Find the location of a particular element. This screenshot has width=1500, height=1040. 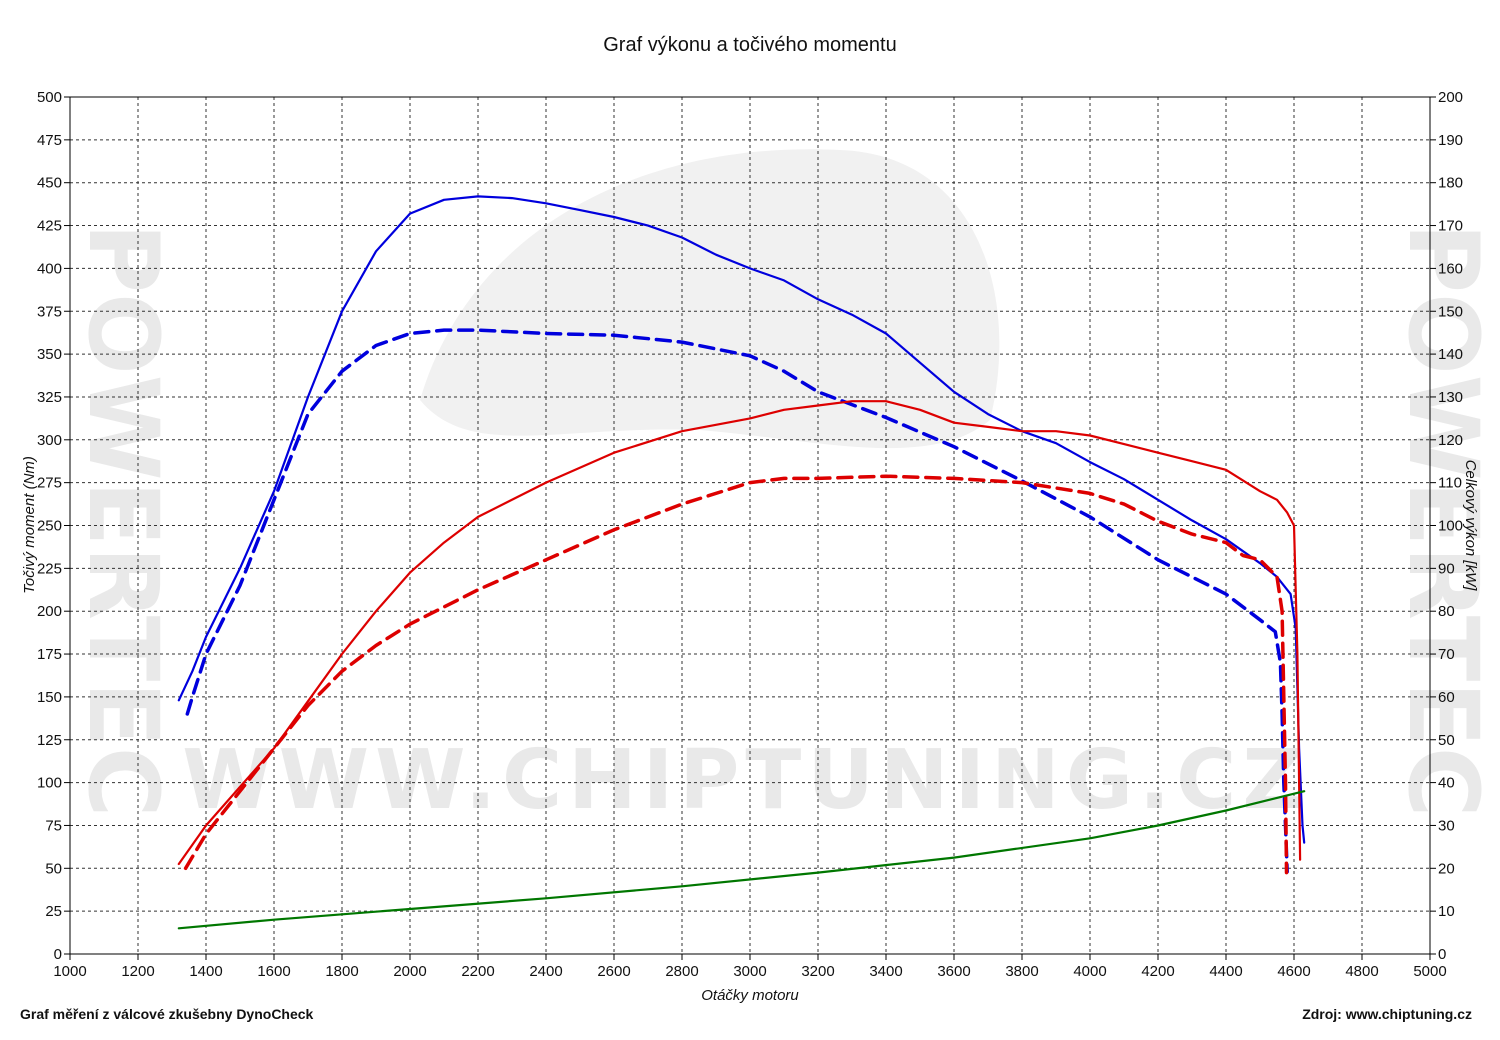

x-tick-label: 4400 is located at coordinates (1225, 971).